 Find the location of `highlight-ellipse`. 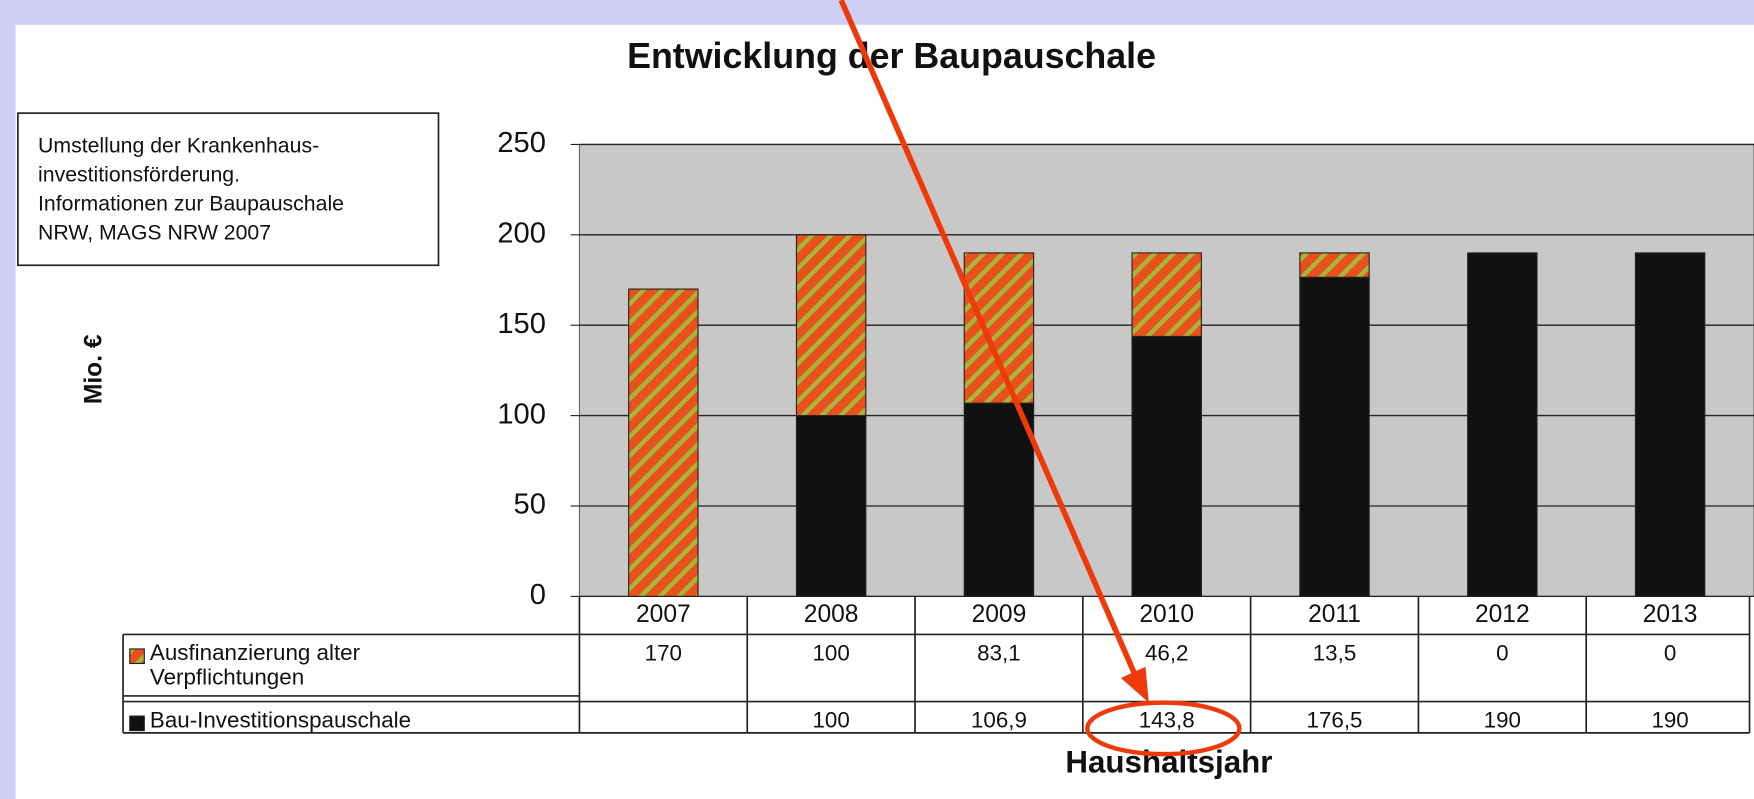

highlight-ellipse is located at coordinates (1163, 728).